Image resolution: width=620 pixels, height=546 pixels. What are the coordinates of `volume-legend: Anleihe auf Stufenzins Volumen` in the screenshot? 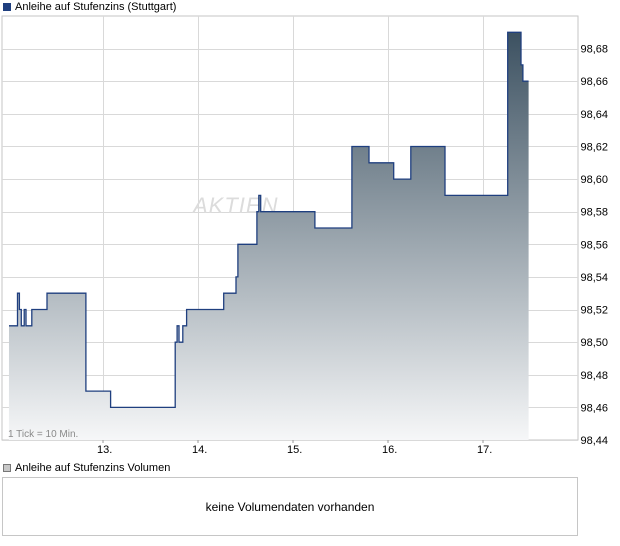 It's located at (86, 468).